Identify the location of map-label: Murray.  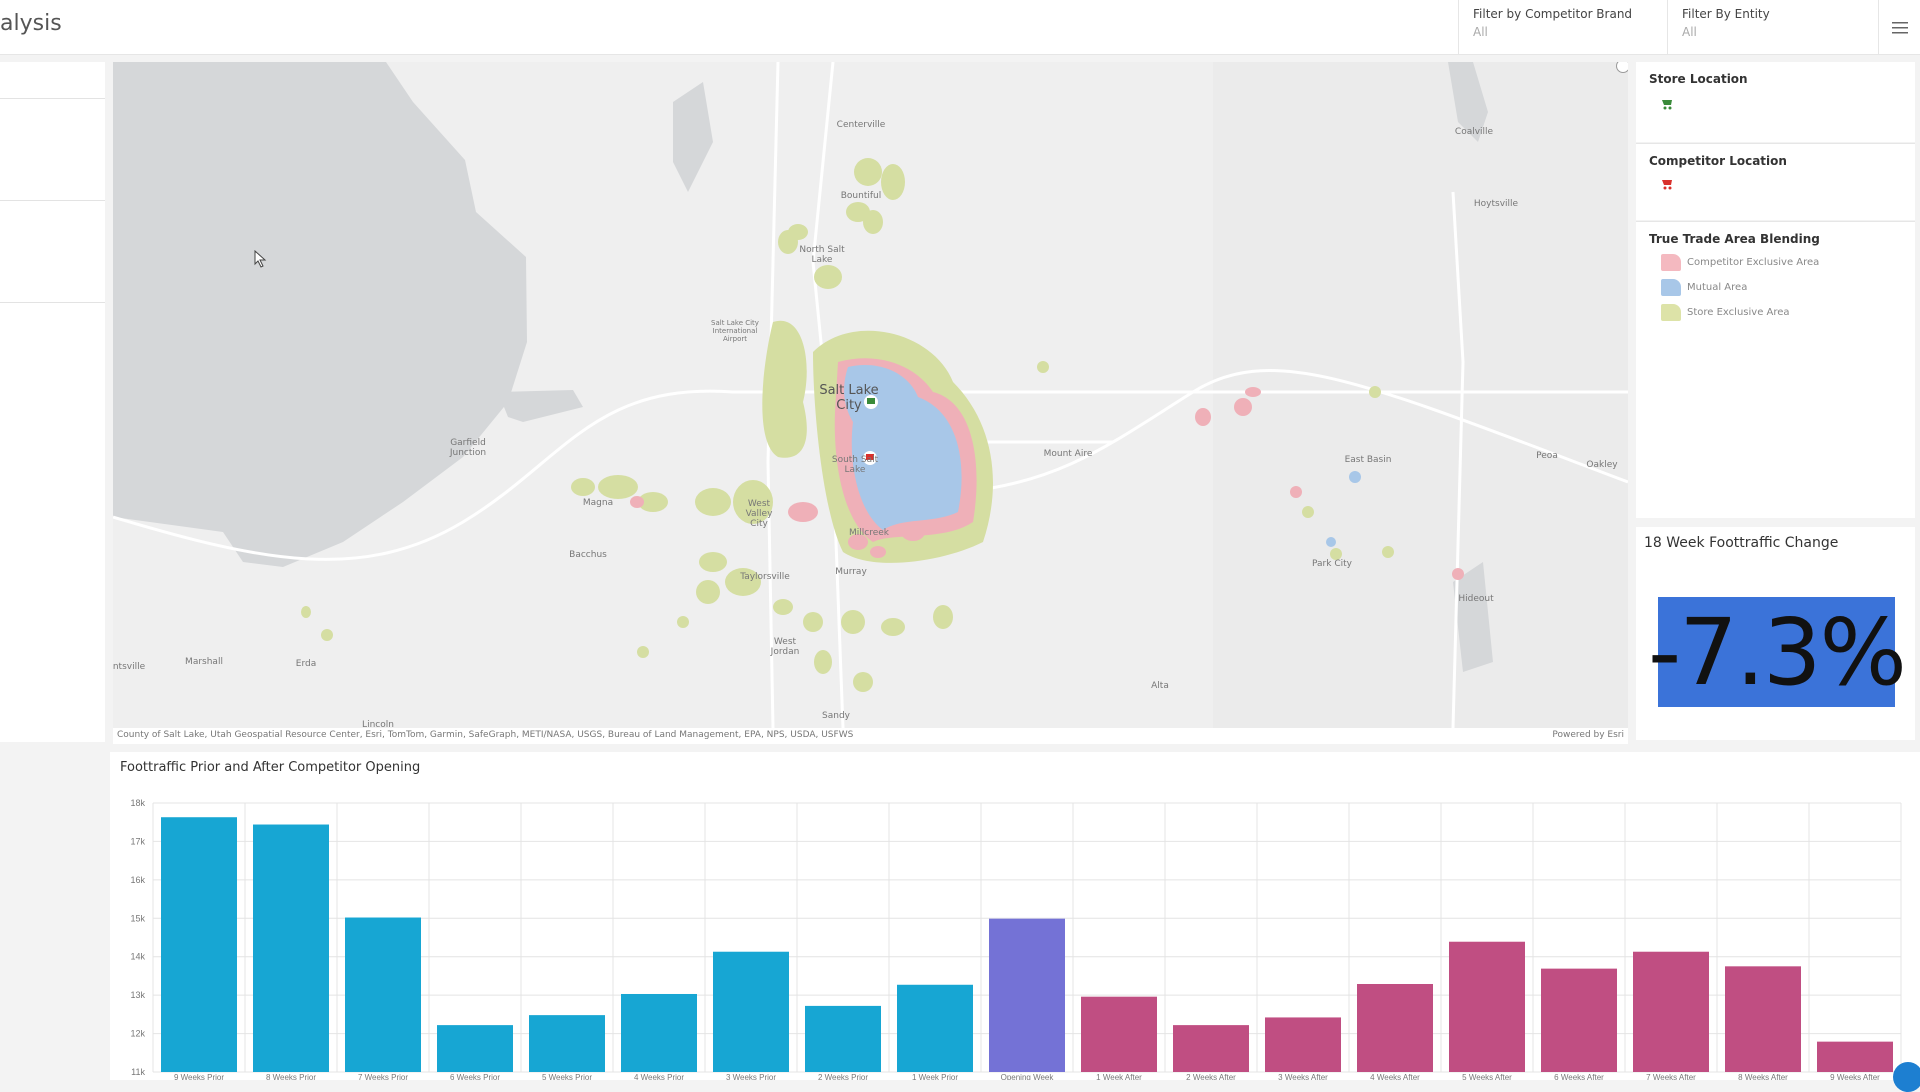
(851, 572).